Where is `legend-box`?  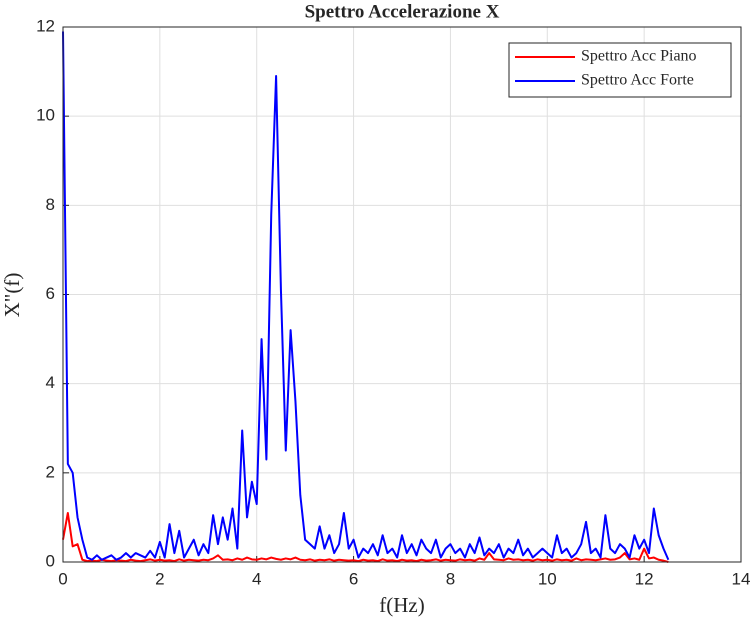
legend-box is located at coordinates (620, 70).